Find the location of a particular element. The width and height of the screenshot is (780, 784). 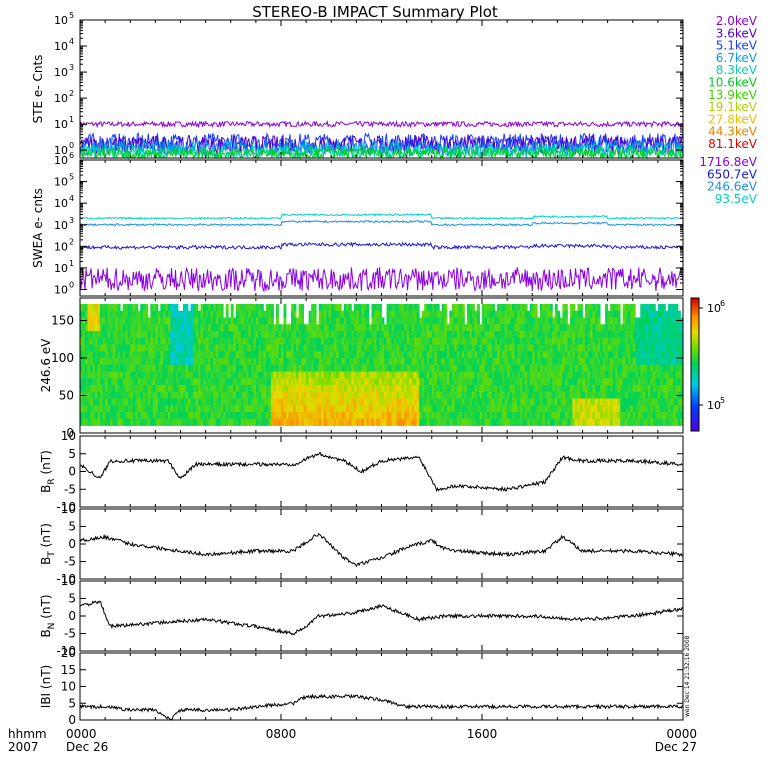

y-tick-exponent: 5 is located at coordinates (71, 177).